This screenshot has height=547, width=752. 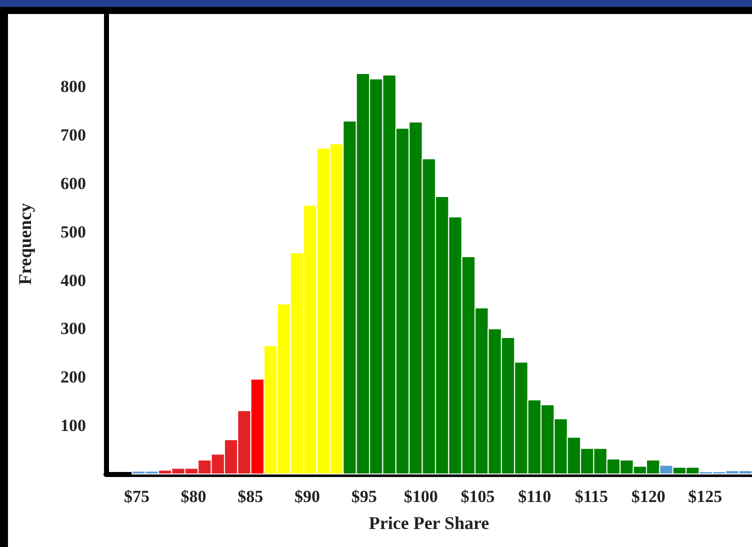 What do you see at coordinates (25, 244) in the screenshot?
I see `y-axis-title: Frequency` at bounding box center [25, 244].